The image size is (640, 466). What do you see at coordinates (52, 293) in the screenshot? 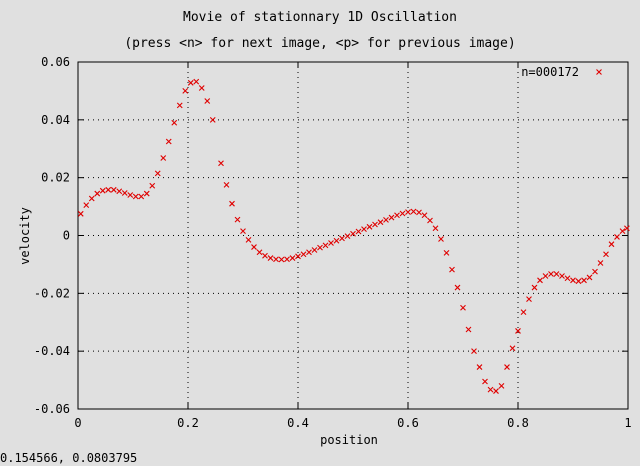
I see `y-tick-label: -0.02` at bounding box center [52, 293].